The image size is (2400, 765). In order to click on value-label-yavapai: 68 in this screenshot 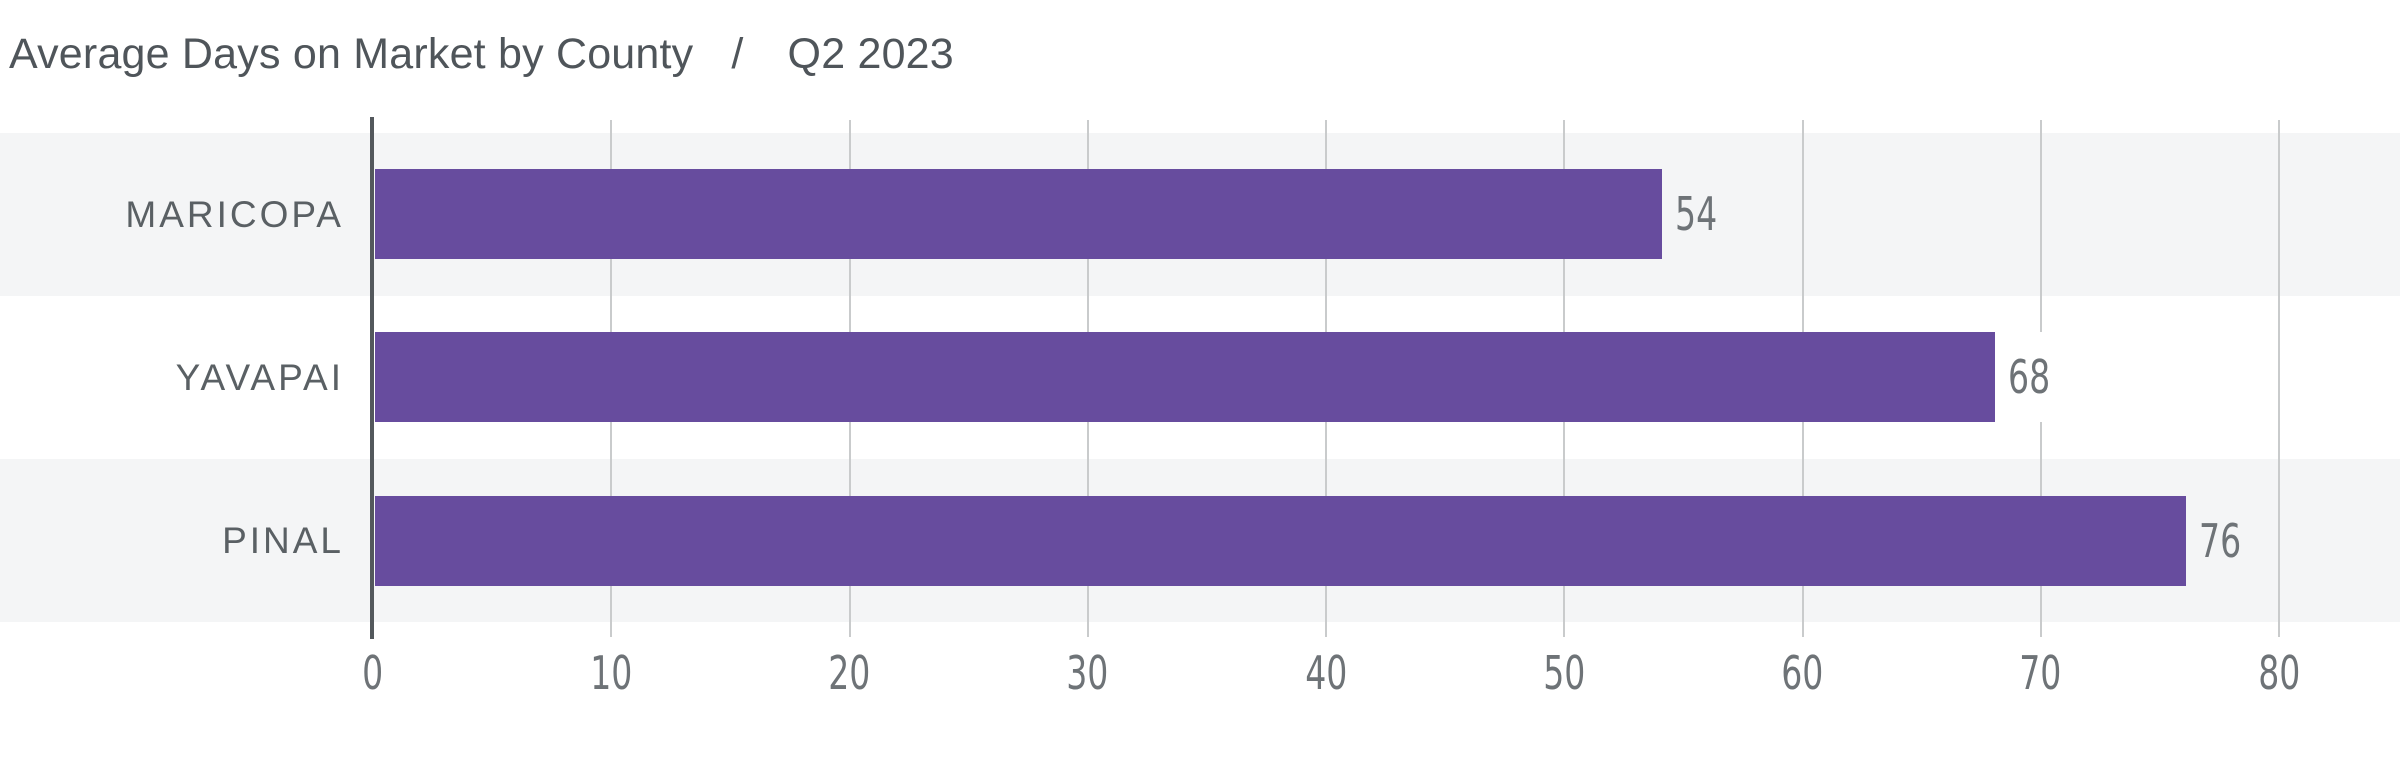, I will do `click(2043, 377)`.